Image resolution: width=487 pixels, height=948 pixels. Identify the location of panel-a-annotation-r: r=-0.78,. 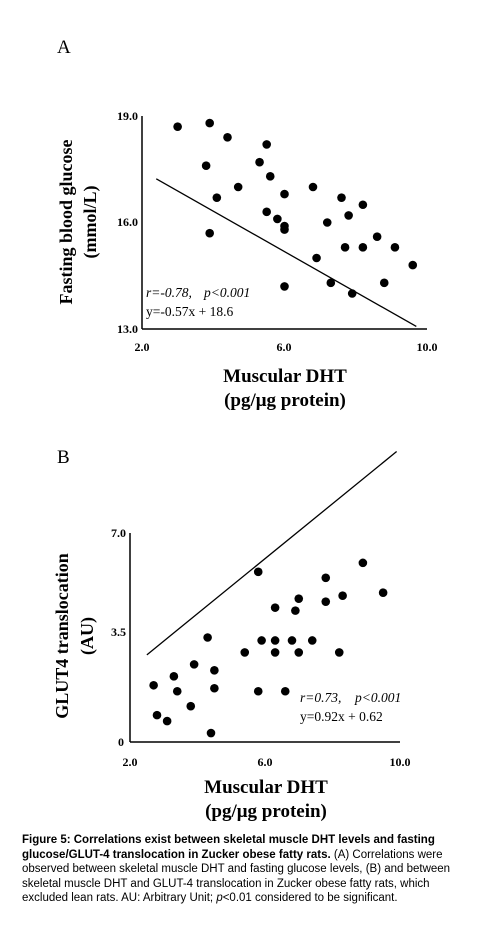
(169, 292).